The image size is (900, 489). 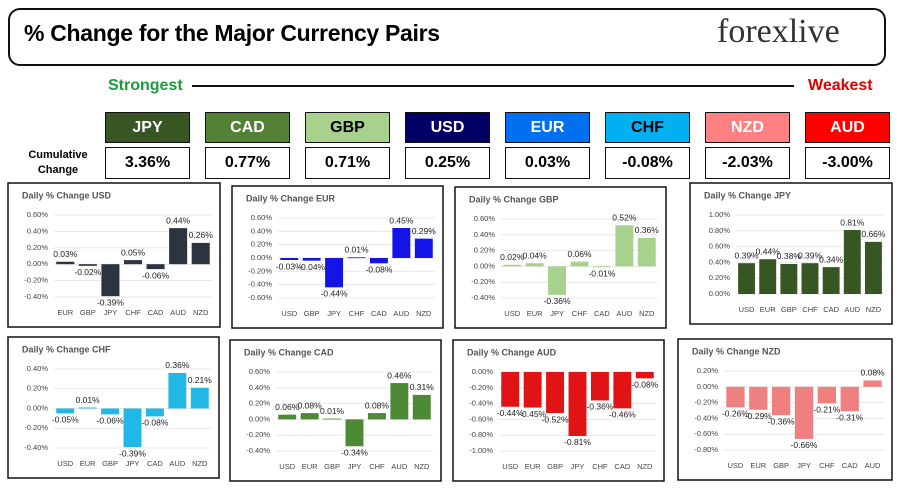 I want to click on y-tick-label: -1.00%, so click(x=481, y=450).